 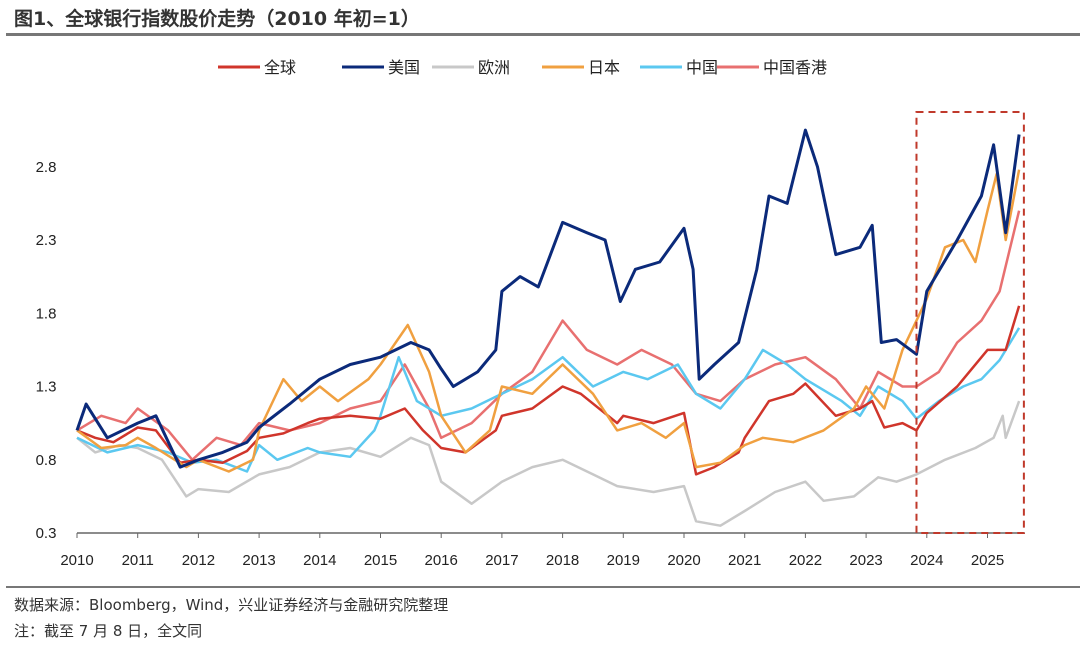 I want to click on x-tick-label: 2013, so click(x=258, y=560).